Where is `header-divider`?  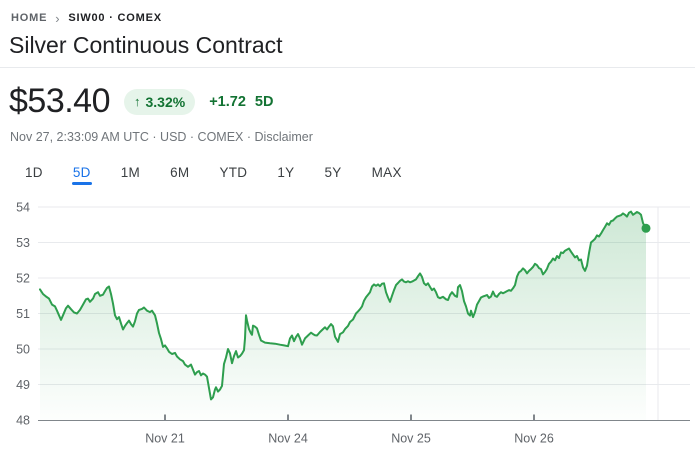 header-divider is located at coordinates (347, 67).